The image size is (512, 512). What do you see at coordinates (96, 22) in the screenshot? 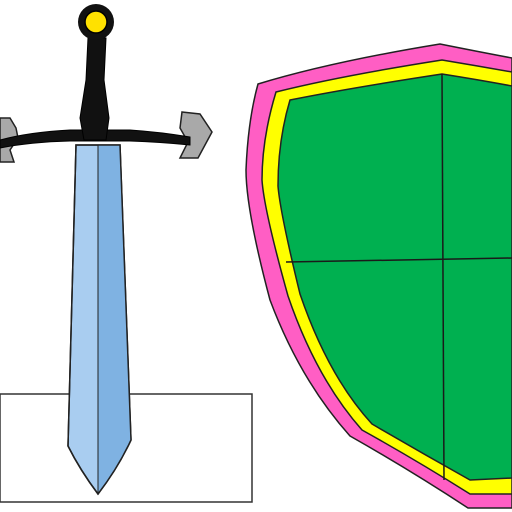
I see `sword-pommel-gem` at bounding box center [96, 22].